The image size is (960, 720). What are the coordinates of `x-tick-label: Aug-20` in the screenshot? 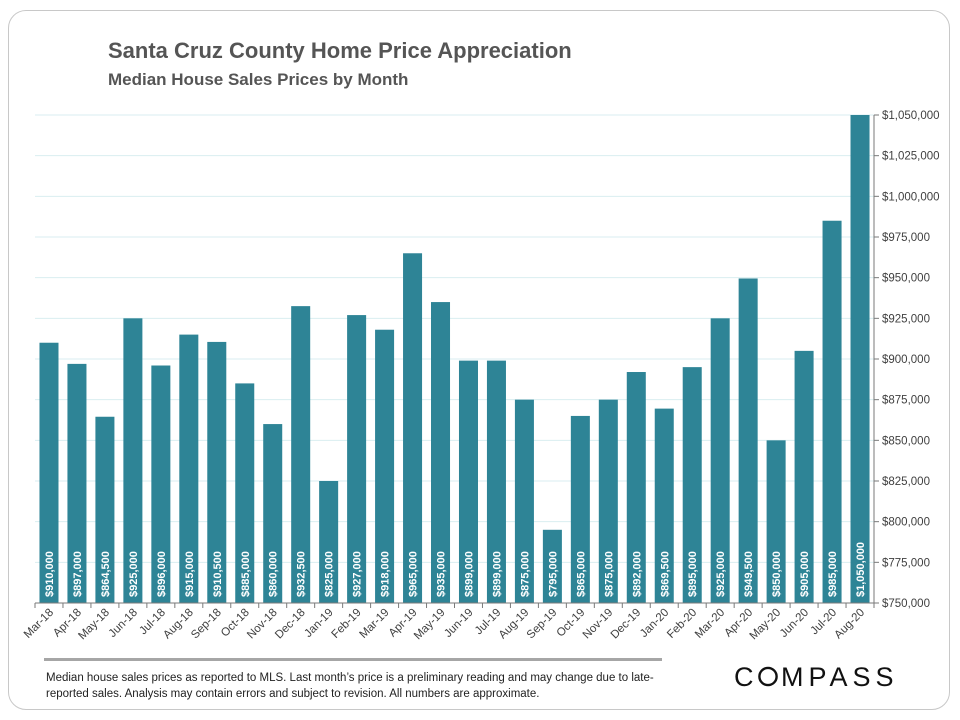 It's located at (849, 624).